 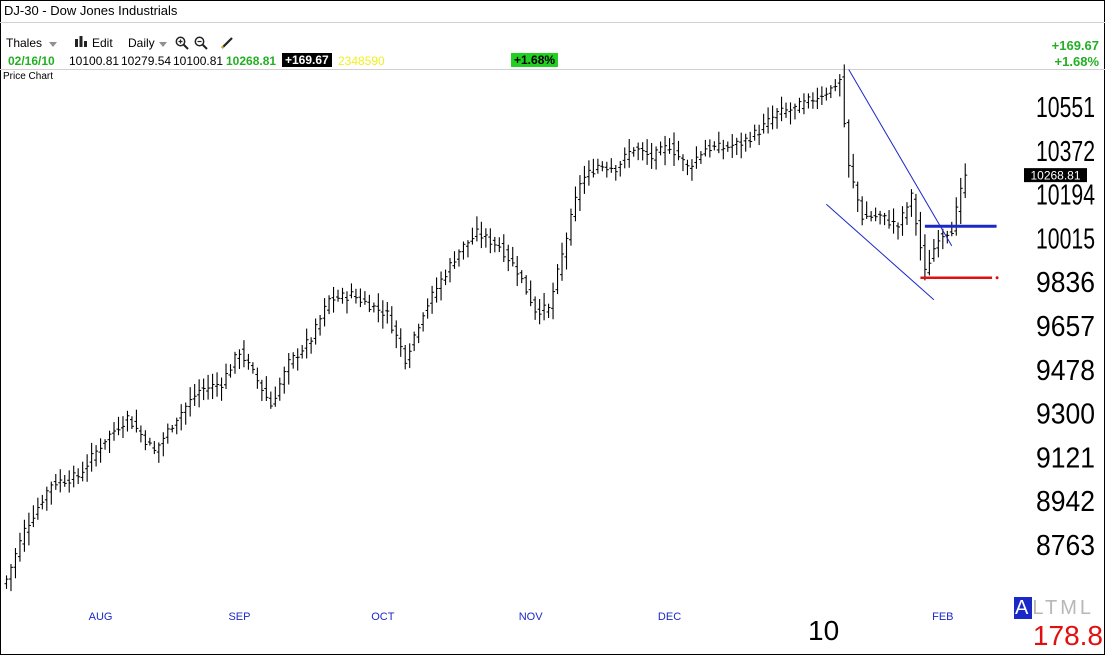 I want to click on quote-volume: 2348590, so click(x=361, y=61).